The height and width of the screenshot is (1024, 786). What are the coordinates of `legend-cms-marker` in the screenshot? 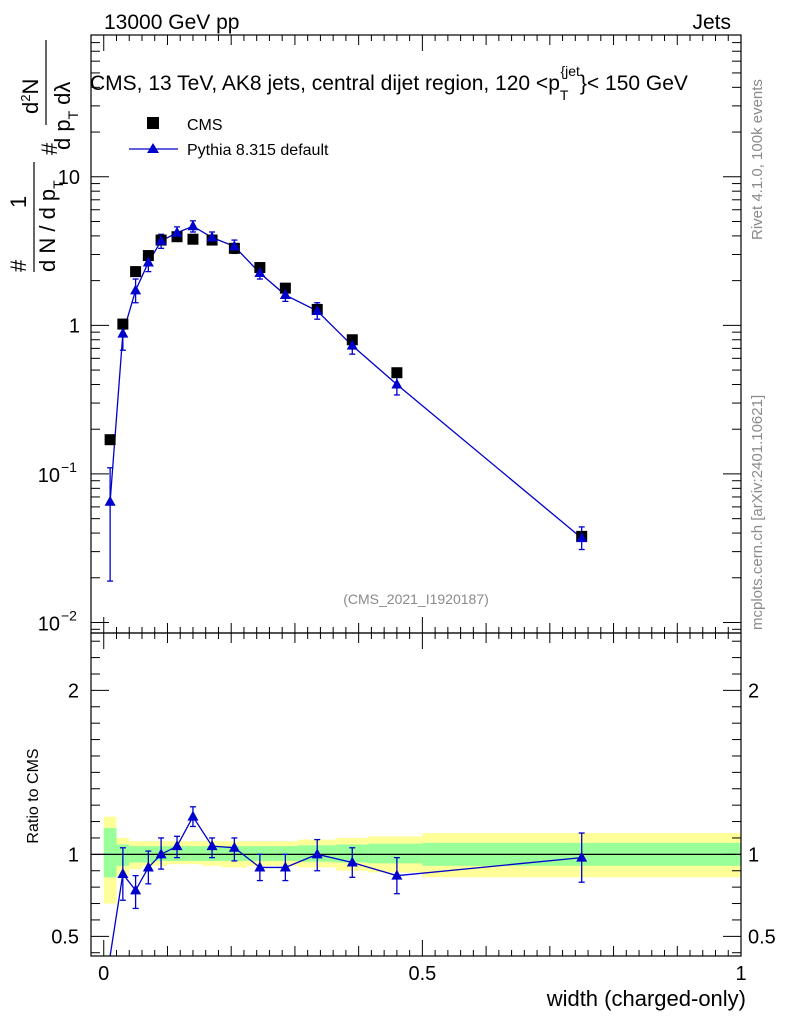 It's located at (153, 123).